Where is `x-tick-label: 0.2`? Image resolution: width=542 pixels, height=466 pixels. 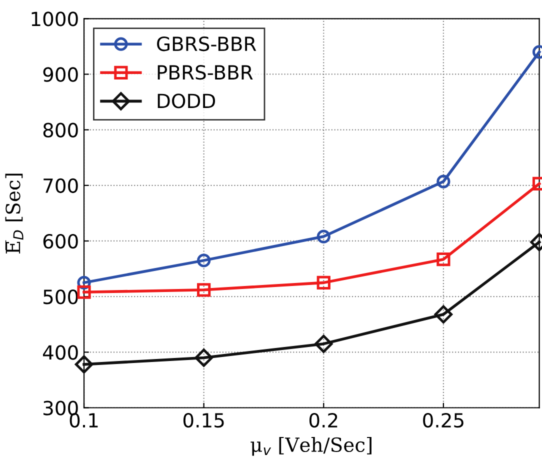 x-tick-label: 0.2 is located at coordinates (323, 420).